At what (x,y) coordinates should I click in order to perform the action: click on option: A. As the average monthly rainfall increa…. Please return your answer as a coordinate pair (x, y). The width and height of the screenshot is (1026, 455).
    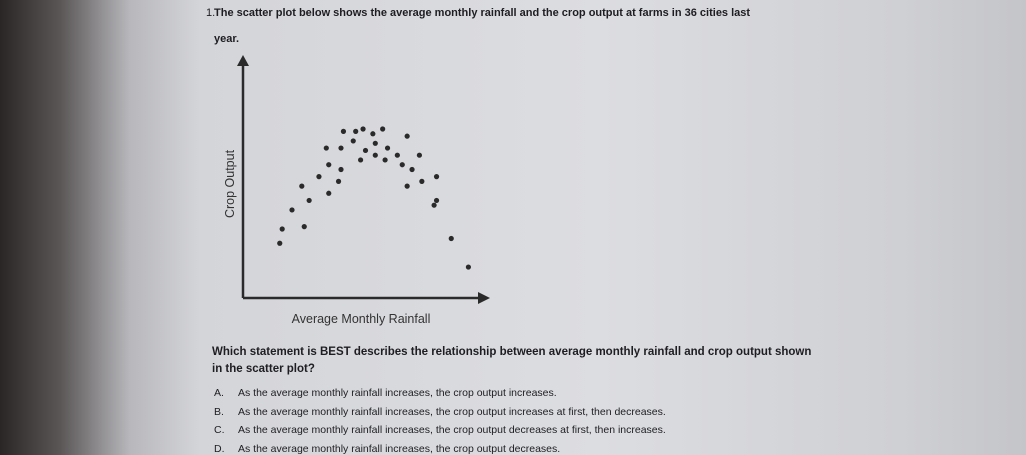
    Looking at the image, I should click on (385, 393).